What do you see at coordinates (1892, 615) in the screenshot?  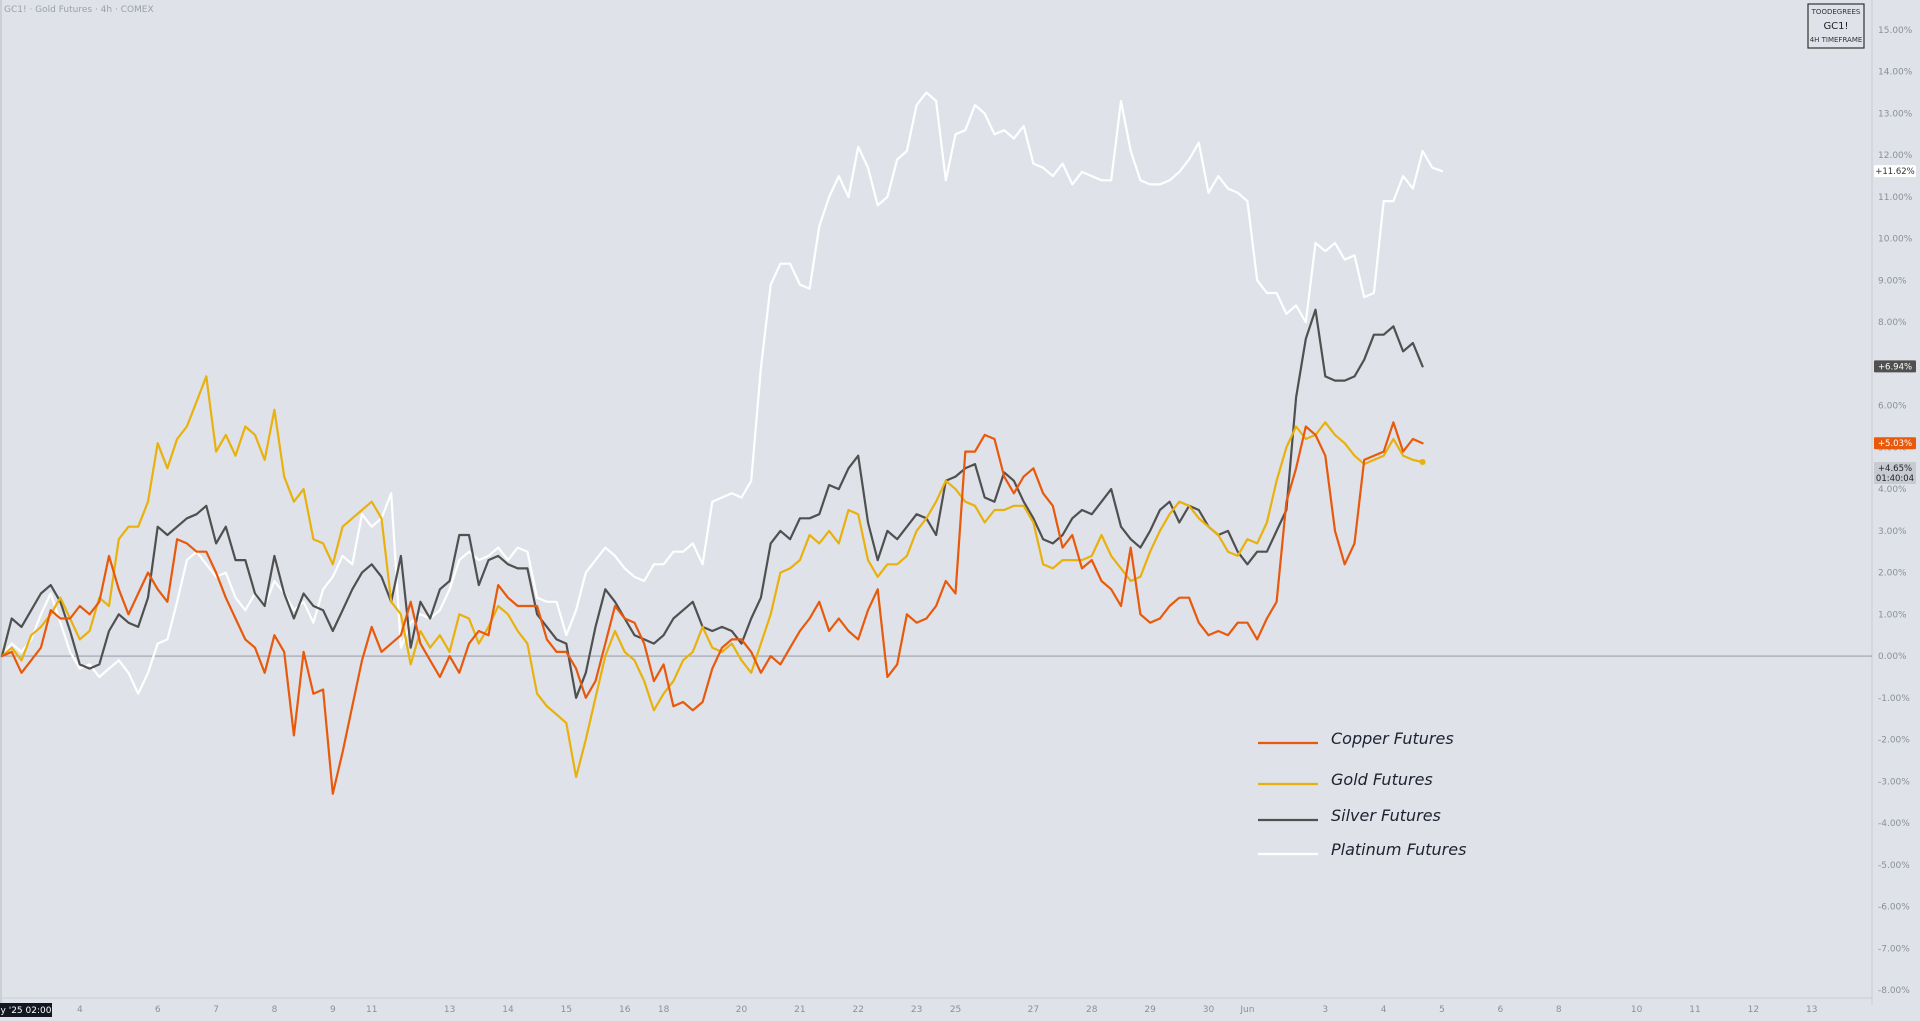 I see `y-tick-label: 1.00%` at bounding box center [1892, 615].